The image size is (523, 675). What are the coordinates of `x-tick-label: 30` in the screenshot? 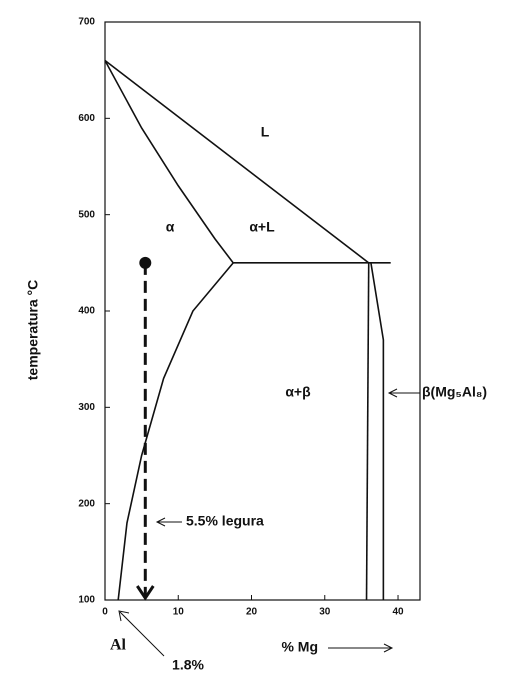 It's located at (325, 612).